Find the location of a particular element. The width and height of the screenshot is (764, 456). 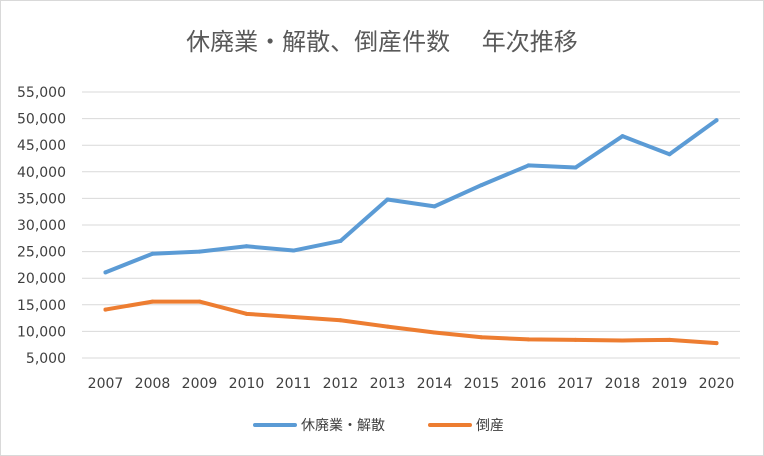

x-tick-label: 2019 is located at coordinates (670, 384).